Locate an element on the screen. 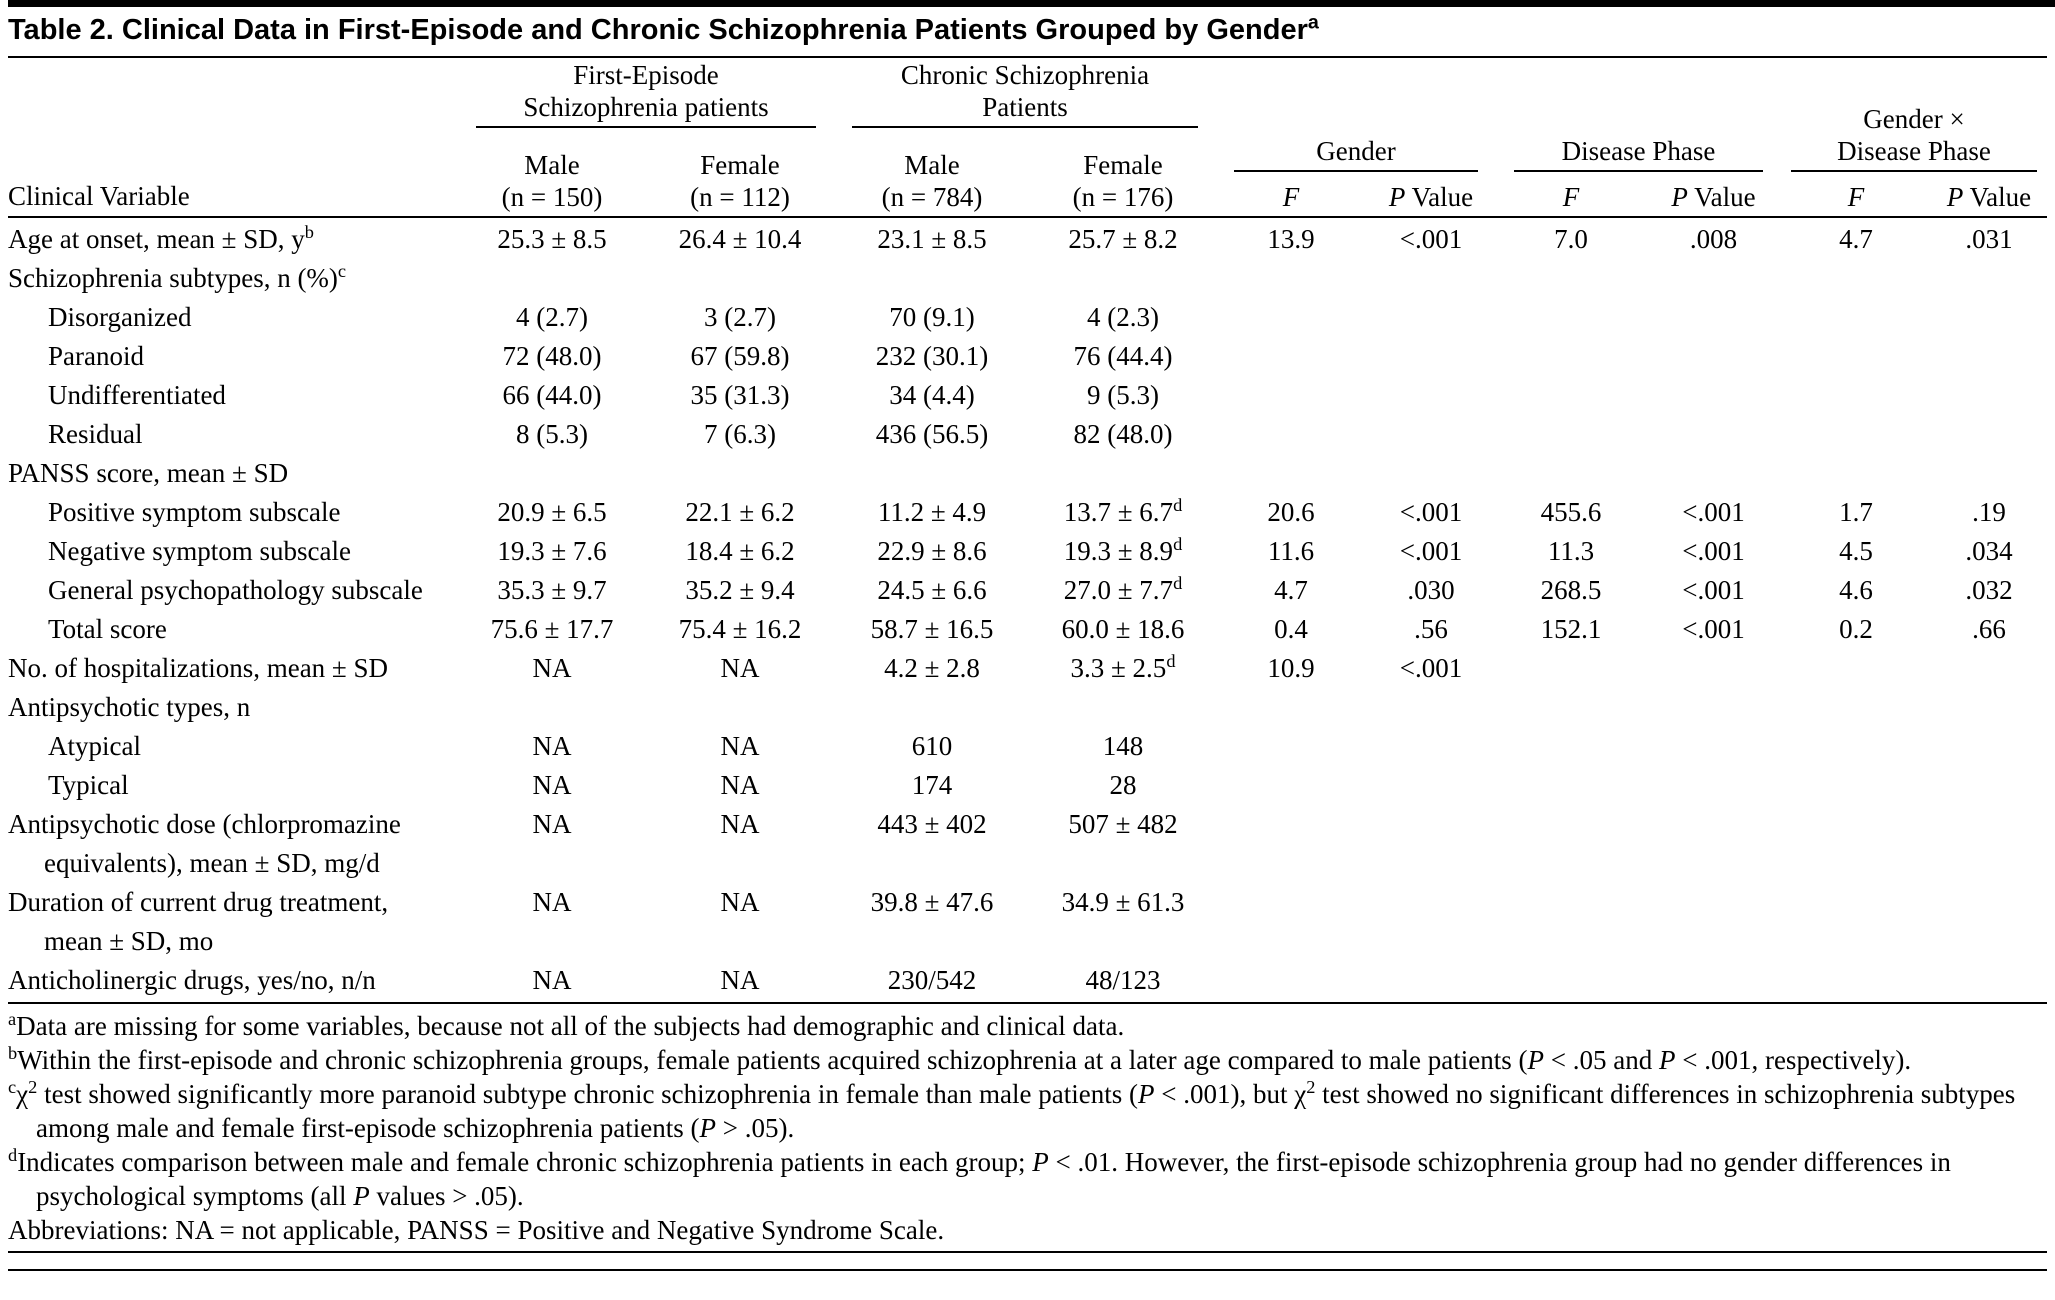  subheader-n: (n = 150) is located at coordinates (552, 197).